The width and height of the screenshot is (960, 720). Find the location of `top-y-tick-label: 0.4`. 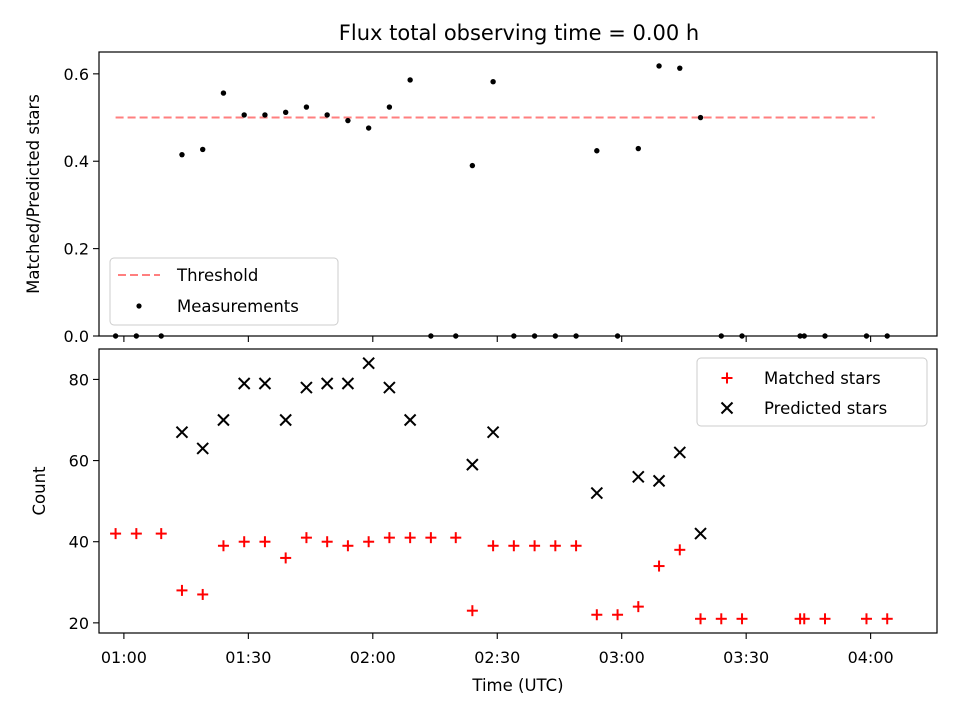

top-y-tick-label: 0.4 is located at coordinates (76, 161).